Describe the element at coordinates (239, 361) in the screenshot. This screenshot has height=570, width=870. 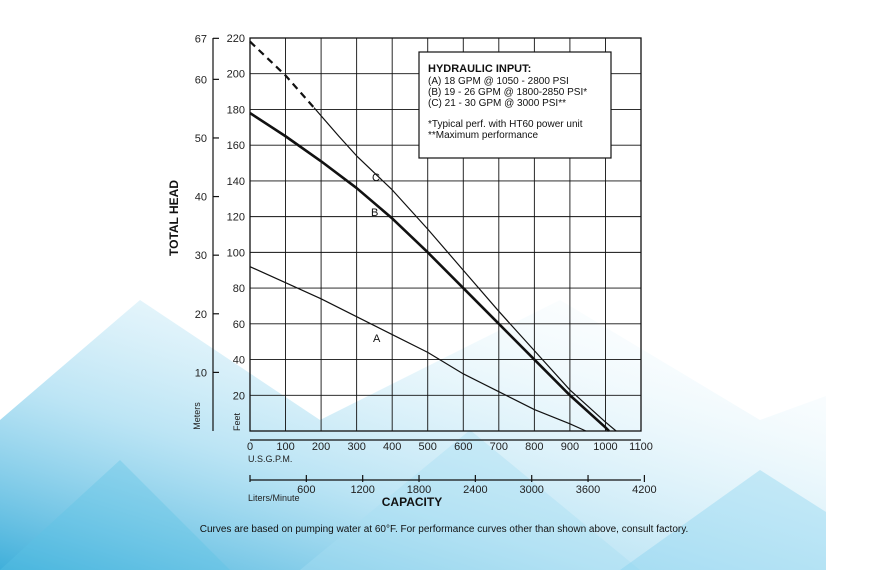
I see `y-tick-label-feet: 40` at that location.